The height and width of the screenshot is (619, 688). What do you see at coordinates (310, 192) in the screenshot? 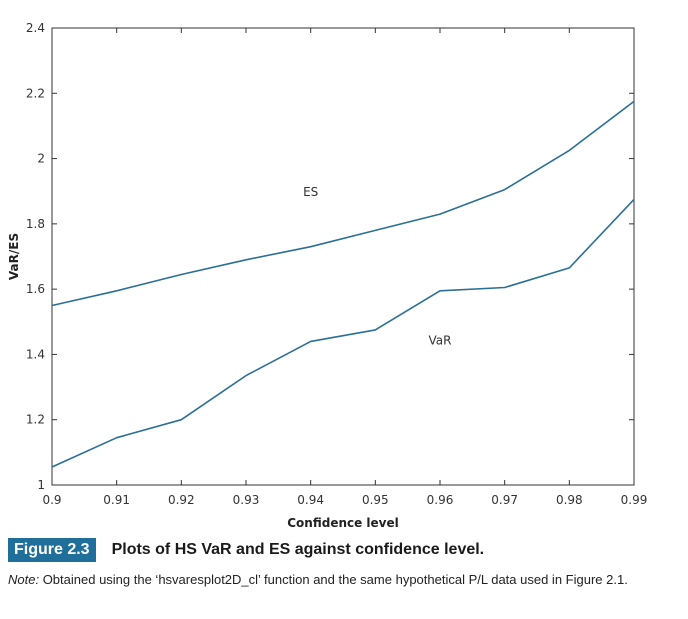
I see `series-label-es: ES` at bounding box center [310, 192].